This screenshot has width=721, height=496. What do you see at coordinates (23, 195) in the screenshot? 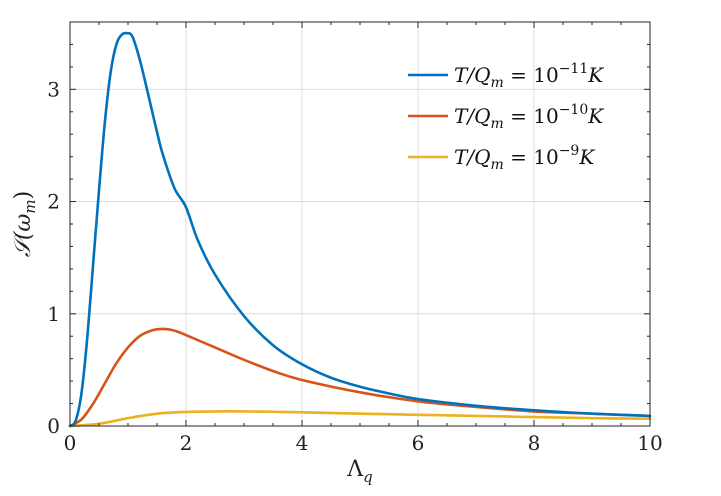
I see `y-axis-label-close: )` at bounding box center [23, 195].